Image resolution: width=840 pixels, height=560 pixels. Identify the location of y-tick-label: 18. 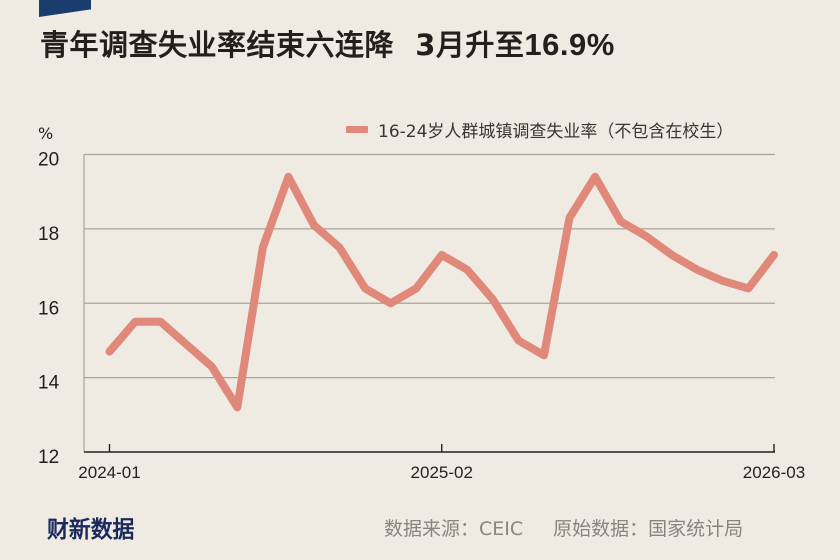
(48, 234).